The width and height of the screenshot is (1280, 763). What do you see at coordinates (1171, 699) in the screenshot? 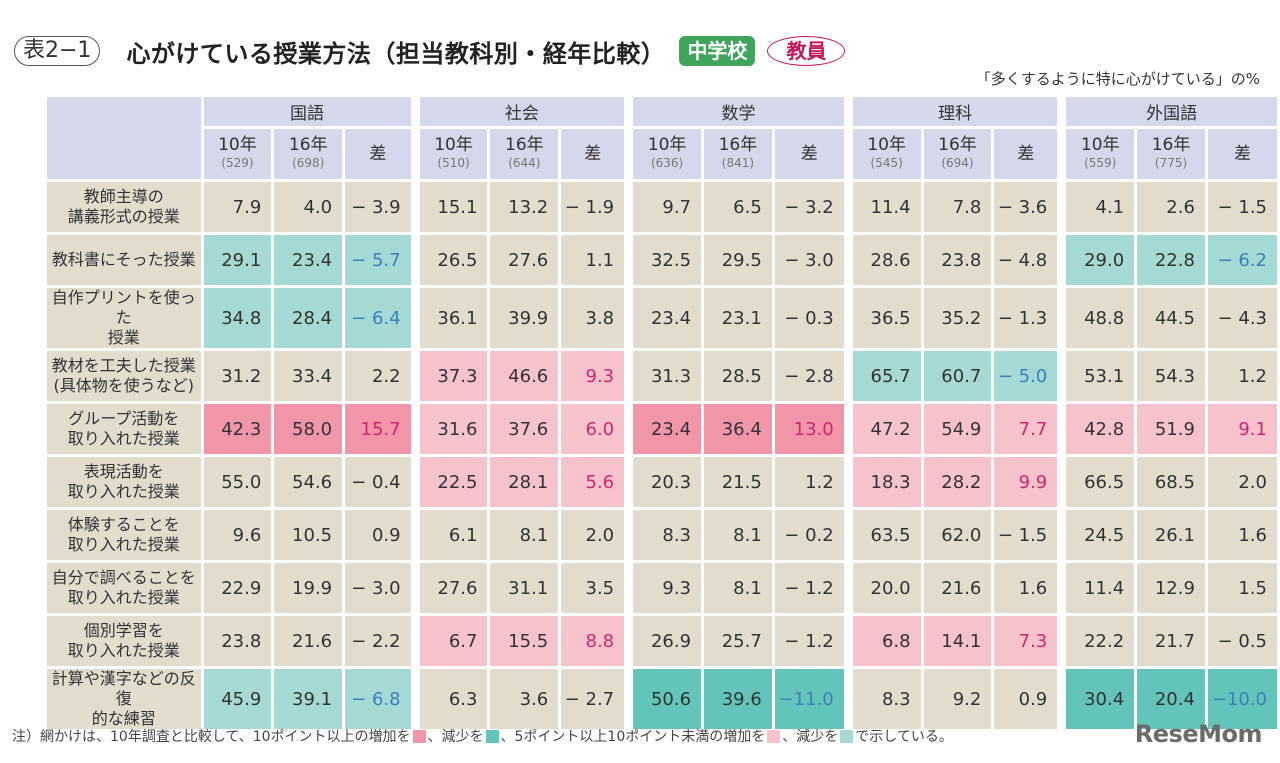
I see `value-16: 20.4` at bounding box center [1171, 699].